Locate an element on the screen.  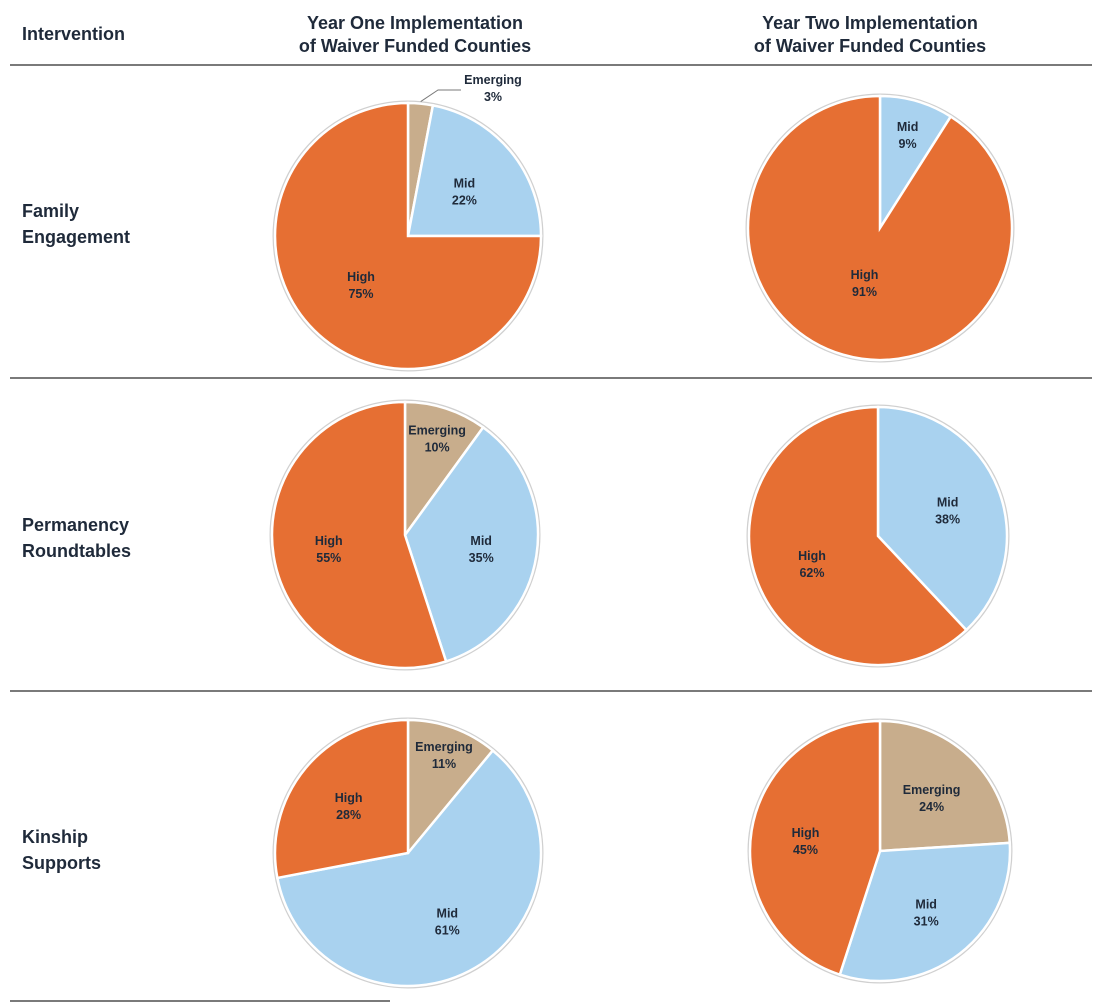
bottom-divider is located at coordinates (200, 1001).